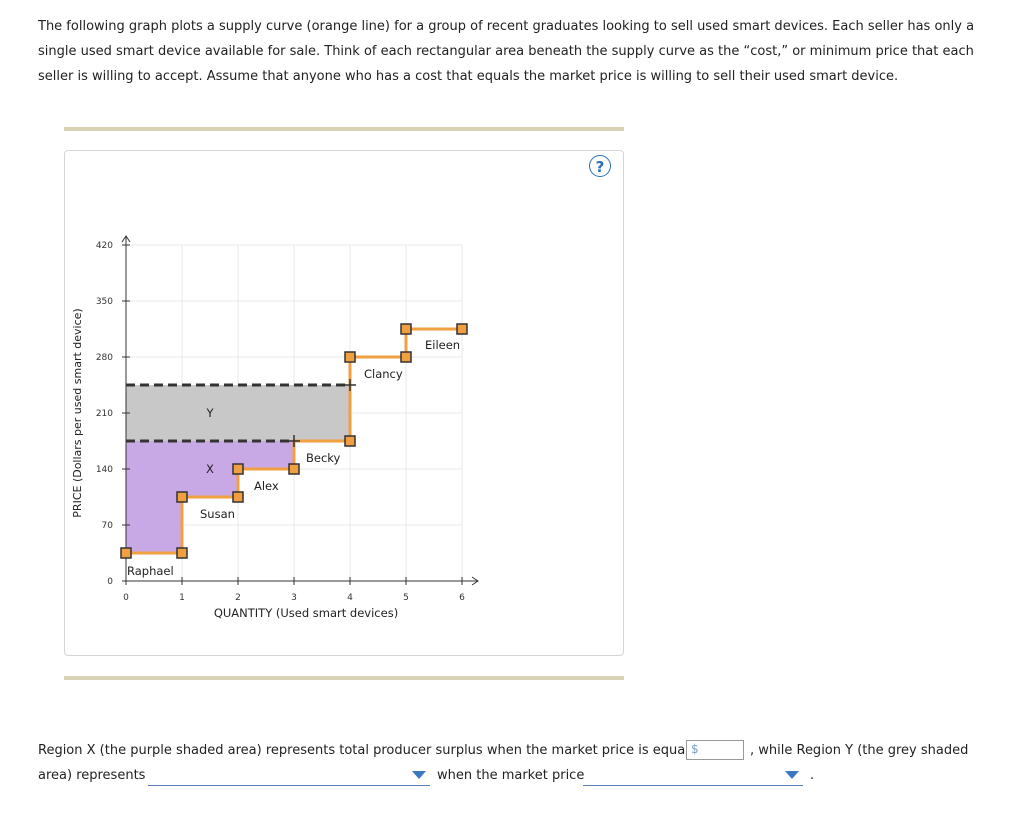 The width and height of the screenshot is (1024, 813). Describe the element at coordinates (104, 246) in the screenshot. I see `y-tick-label: 420` at that location.